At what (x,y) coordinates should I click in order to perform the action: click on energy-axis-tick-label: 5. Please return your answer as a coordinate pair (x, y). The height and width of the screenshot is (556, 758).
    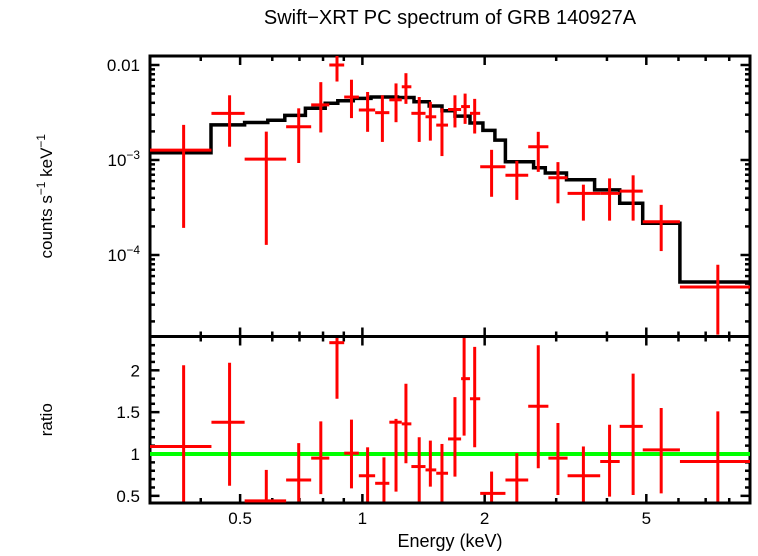
    Looking at the image, I should click on (646, 518).